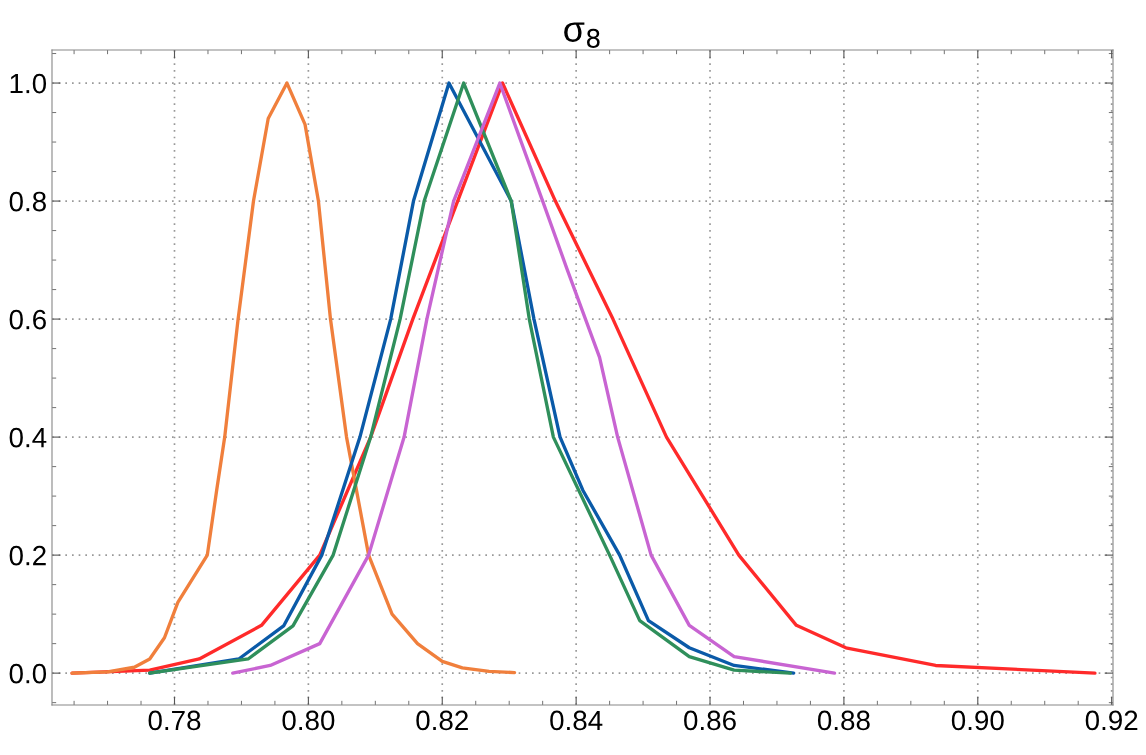 The image size is (1146, 755). Describe the element at coordinates (27, 201) in the screenshot. I see `y-tick-label: 0.8` at that location.